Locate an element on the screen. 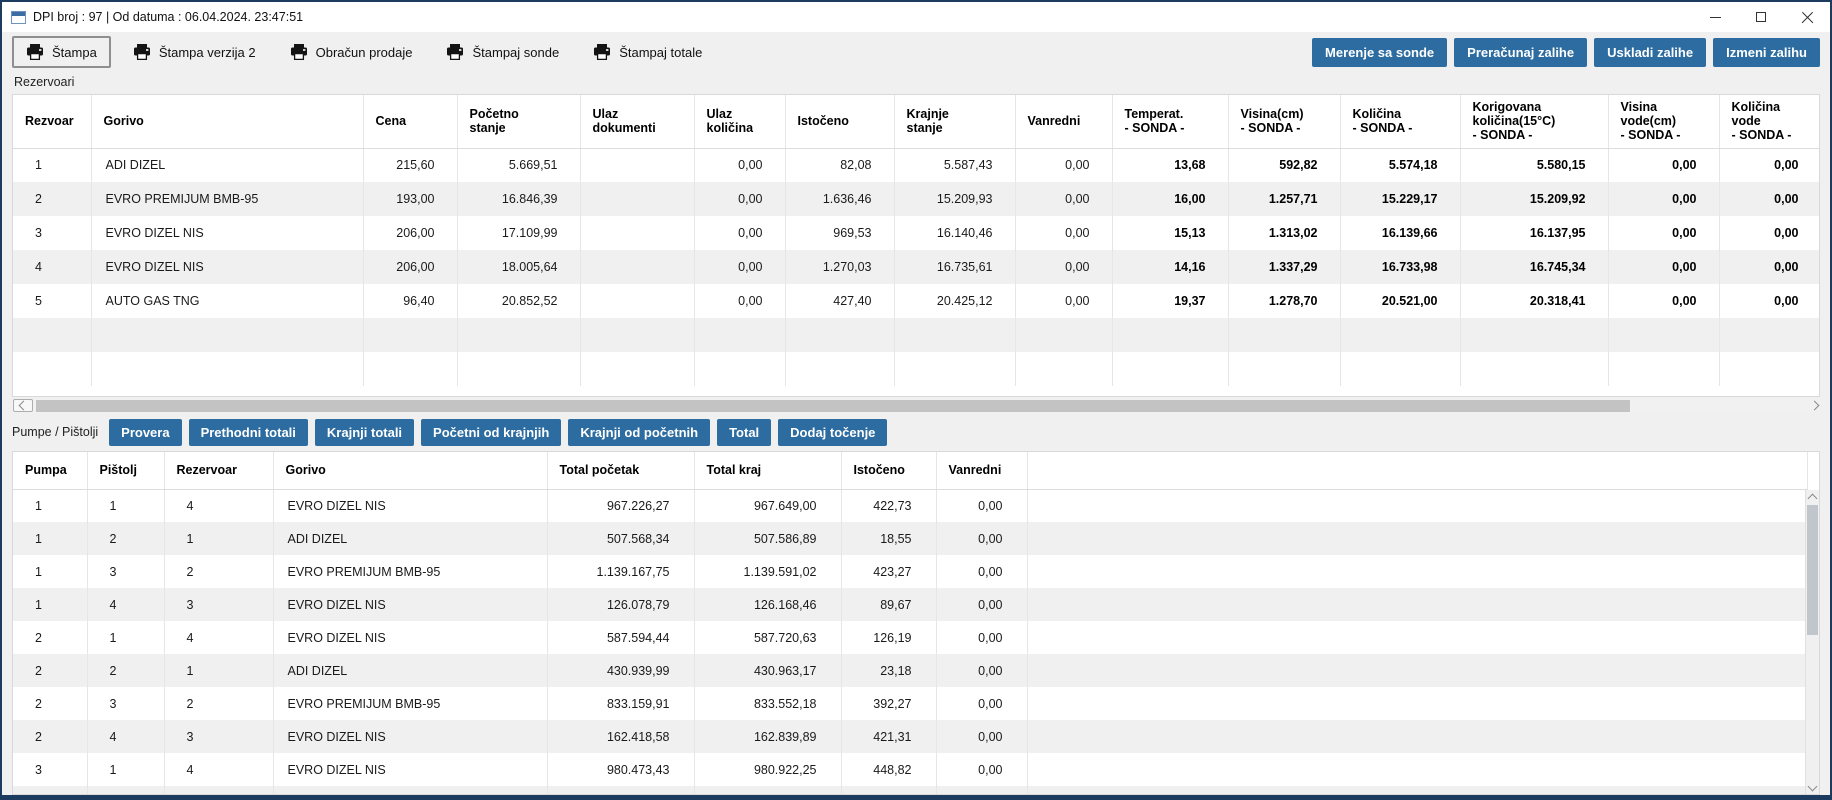 The height and width of the screenshot is (800, 1832). cell-pistolj: 3 is located at coordinates (126, 571).